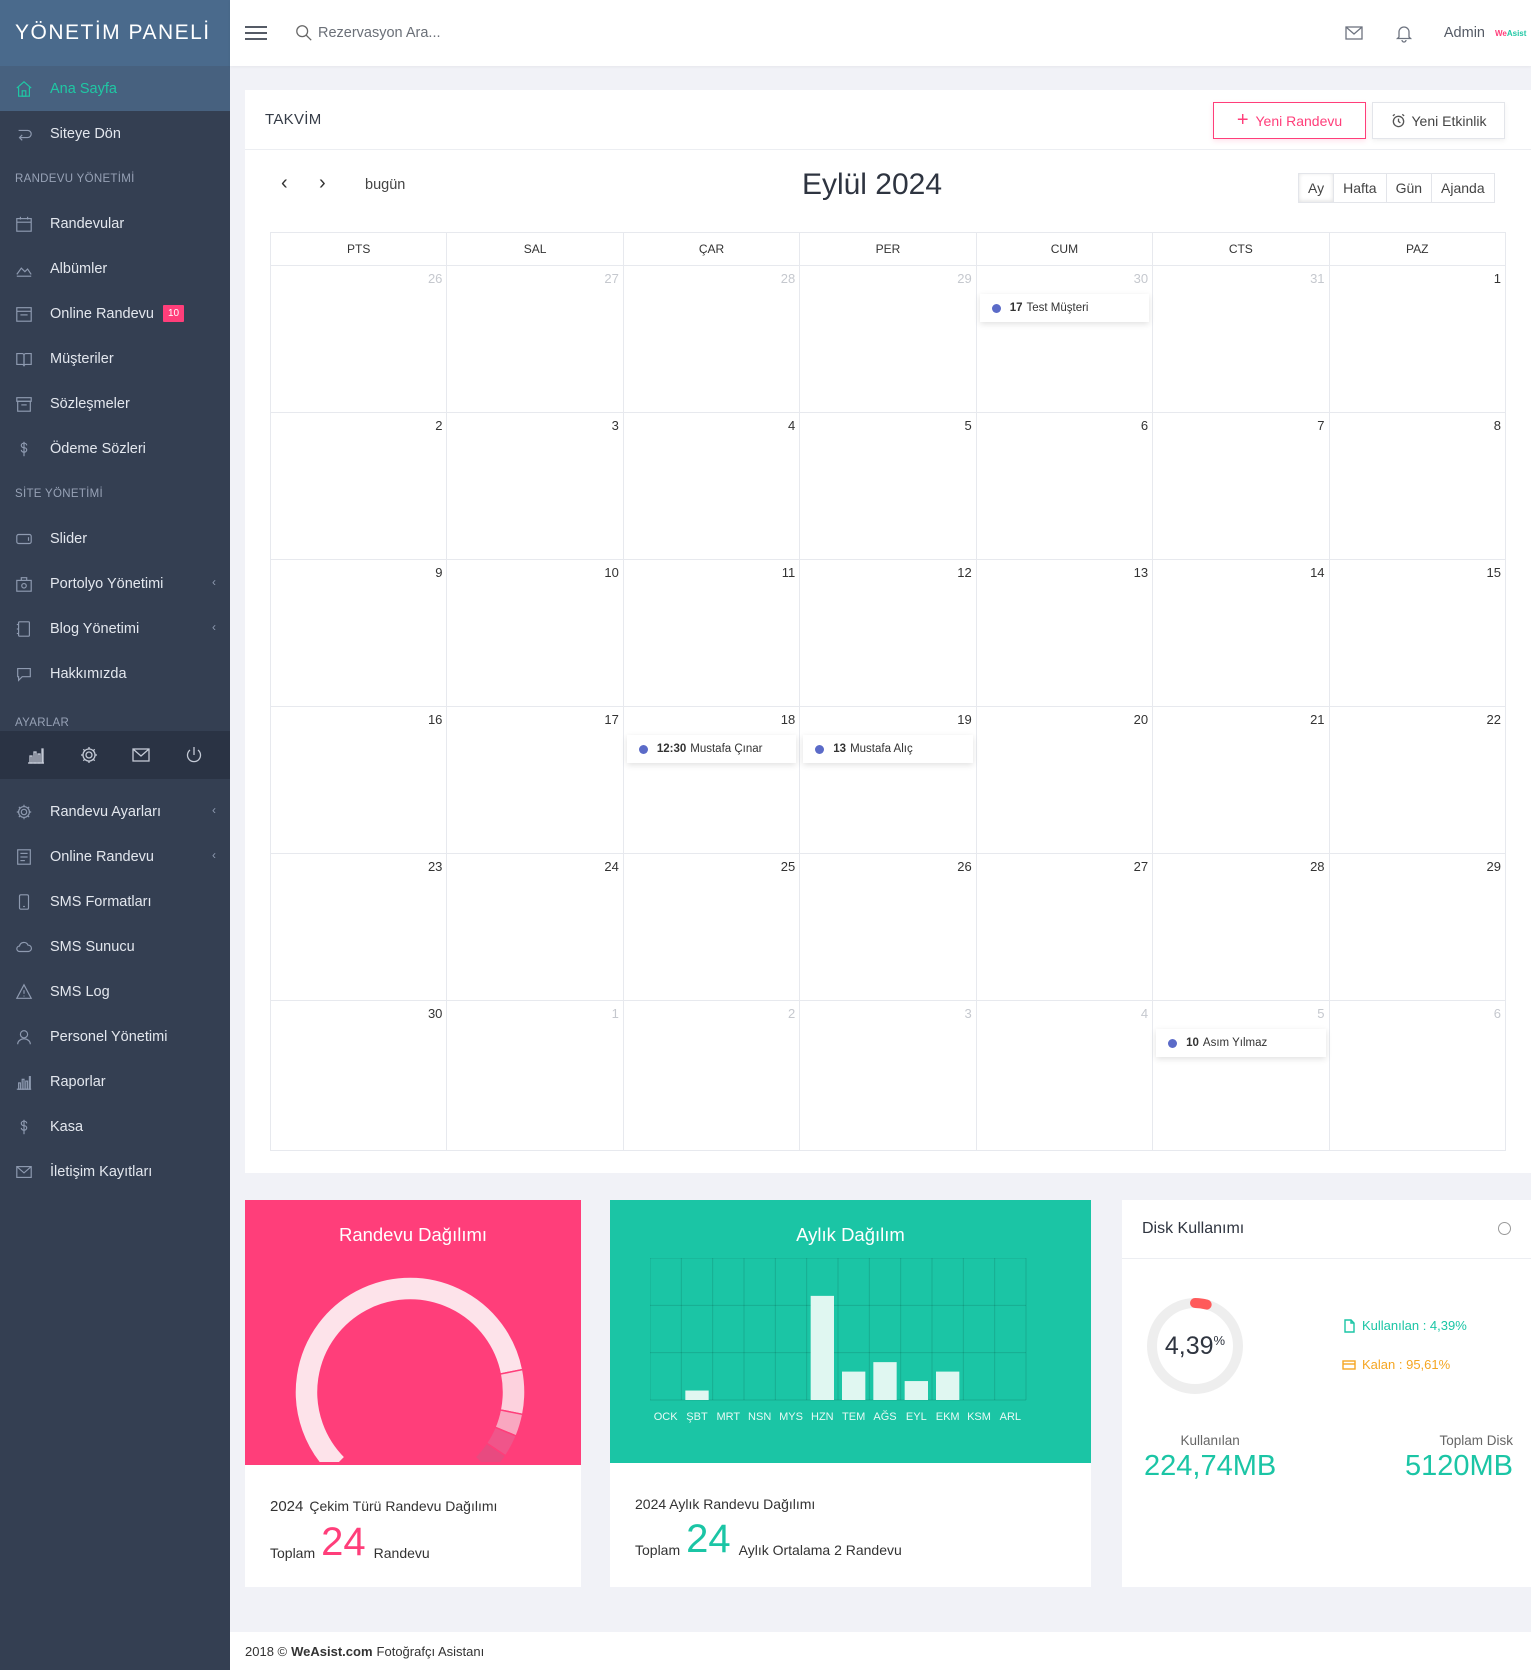 The width and height of the screenshot is (1531, 1670). What do you see at coordinates (1417, 633) in the screenshot?
I see `day-cell: 15` at bounding box center [1417, 633].